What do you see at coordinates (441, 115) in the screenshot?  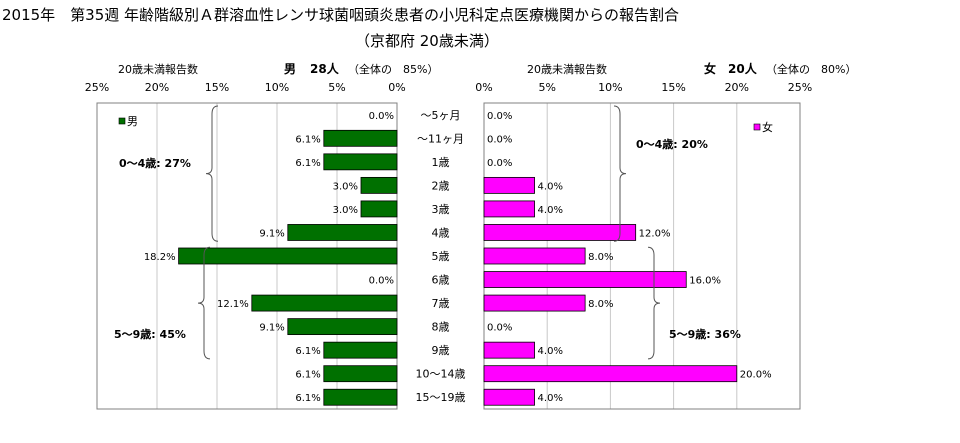 I see `category-label: ～5ヶ月` at bounding box center [441, 115].